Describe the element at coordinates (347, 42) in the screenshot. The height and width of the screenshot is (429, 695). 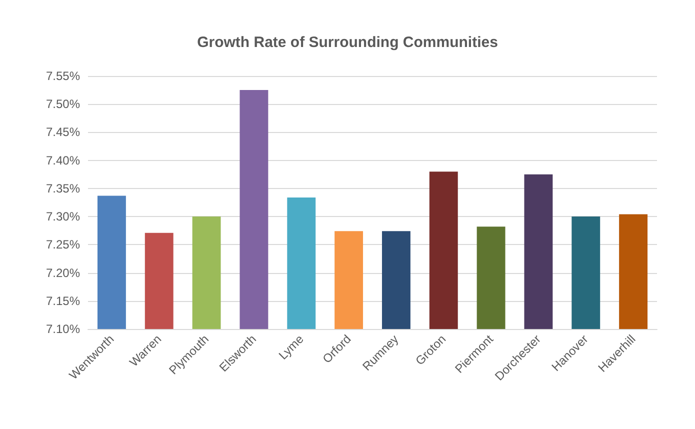
I see `chart-title: Growth Rate of Surrounding Communities` at that location.